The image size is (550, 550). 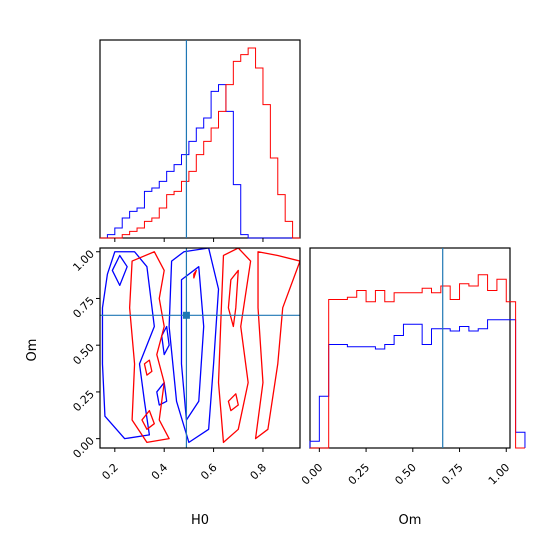 I want to click on h0-tick-label: 0.8, so click(x=259, y=472).